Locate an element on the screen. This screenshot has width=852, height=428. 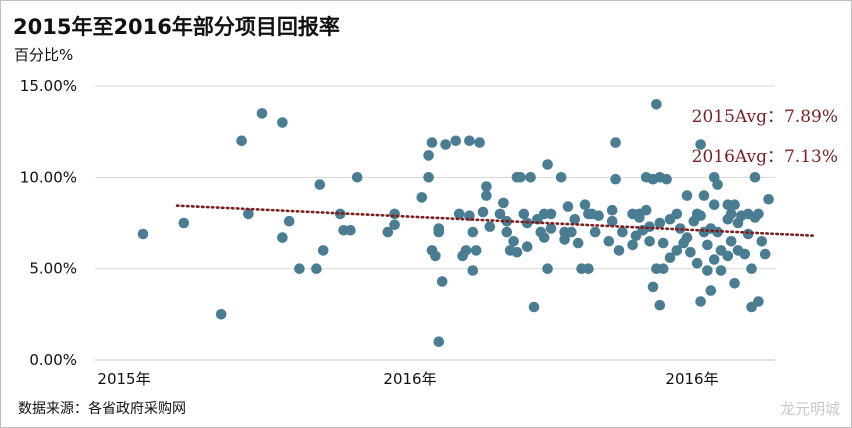
y-tick-label: 5.00% is located at coordinates (53, 269).